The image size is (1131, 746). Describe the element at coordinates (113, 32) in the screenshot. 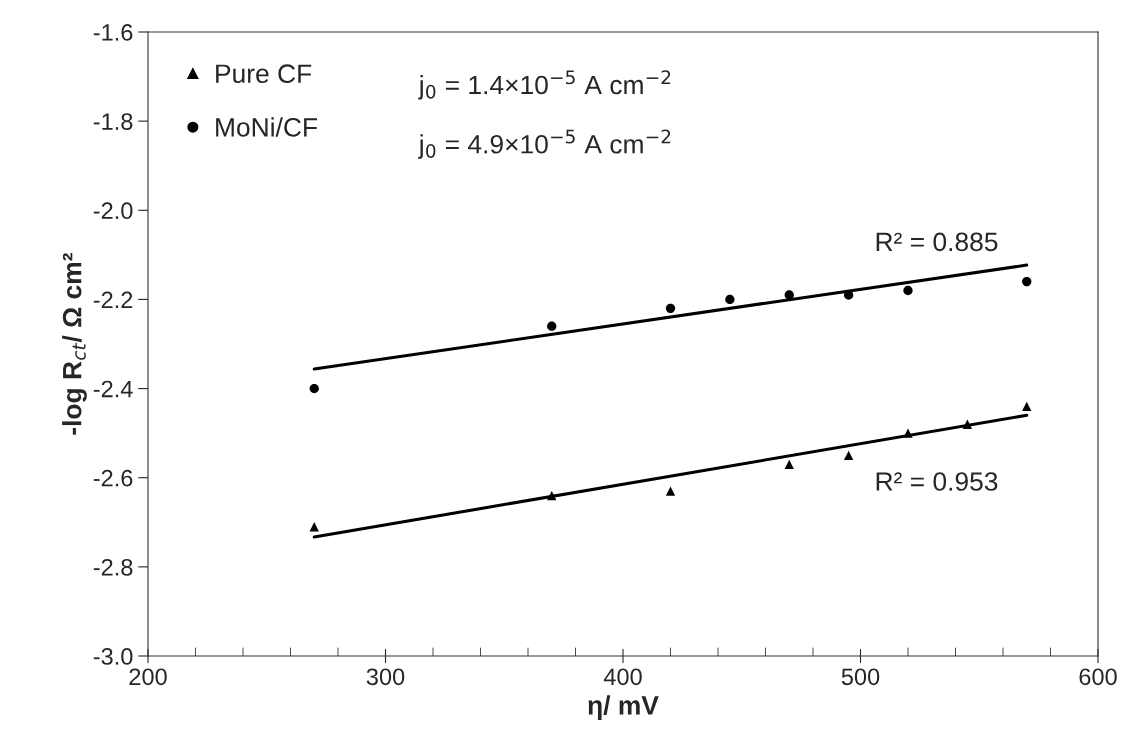

I see `y-tick-label: -1.6` at that location.